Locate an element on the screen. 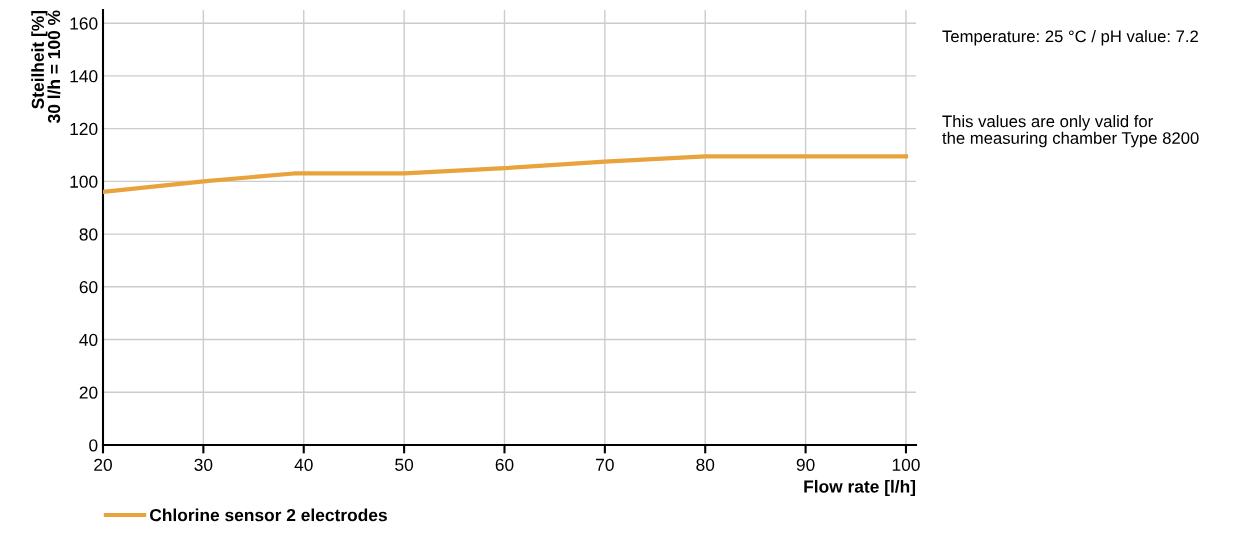 Image resolution: width=1253 pixels, height=546 pixels. y-tick-label: 160 is located at coordinates (84, 23).